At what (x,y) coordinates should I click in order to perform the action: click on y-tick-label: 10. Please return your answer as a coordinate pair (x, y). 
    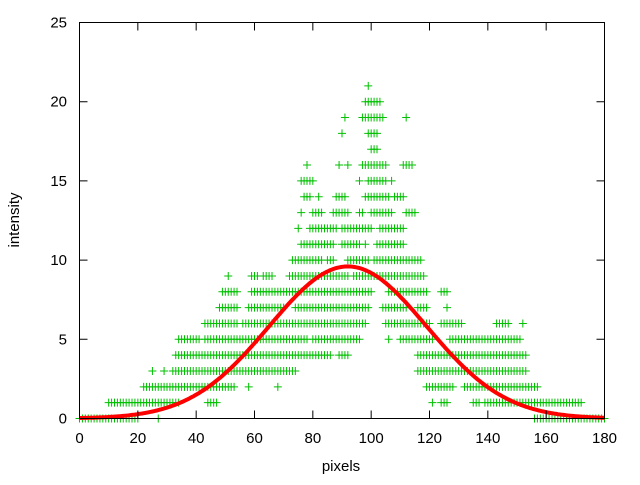
    Looking at the image, I should click on (58, 260).